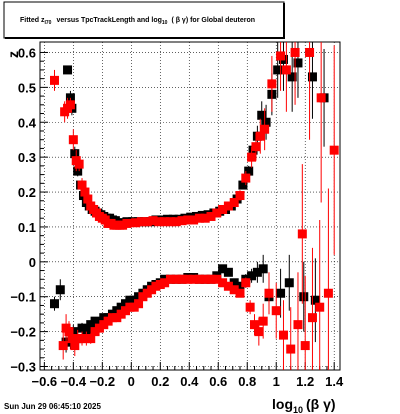  I want to click on title-rest: versus TpcTrackLength and log, so click(108, 20).